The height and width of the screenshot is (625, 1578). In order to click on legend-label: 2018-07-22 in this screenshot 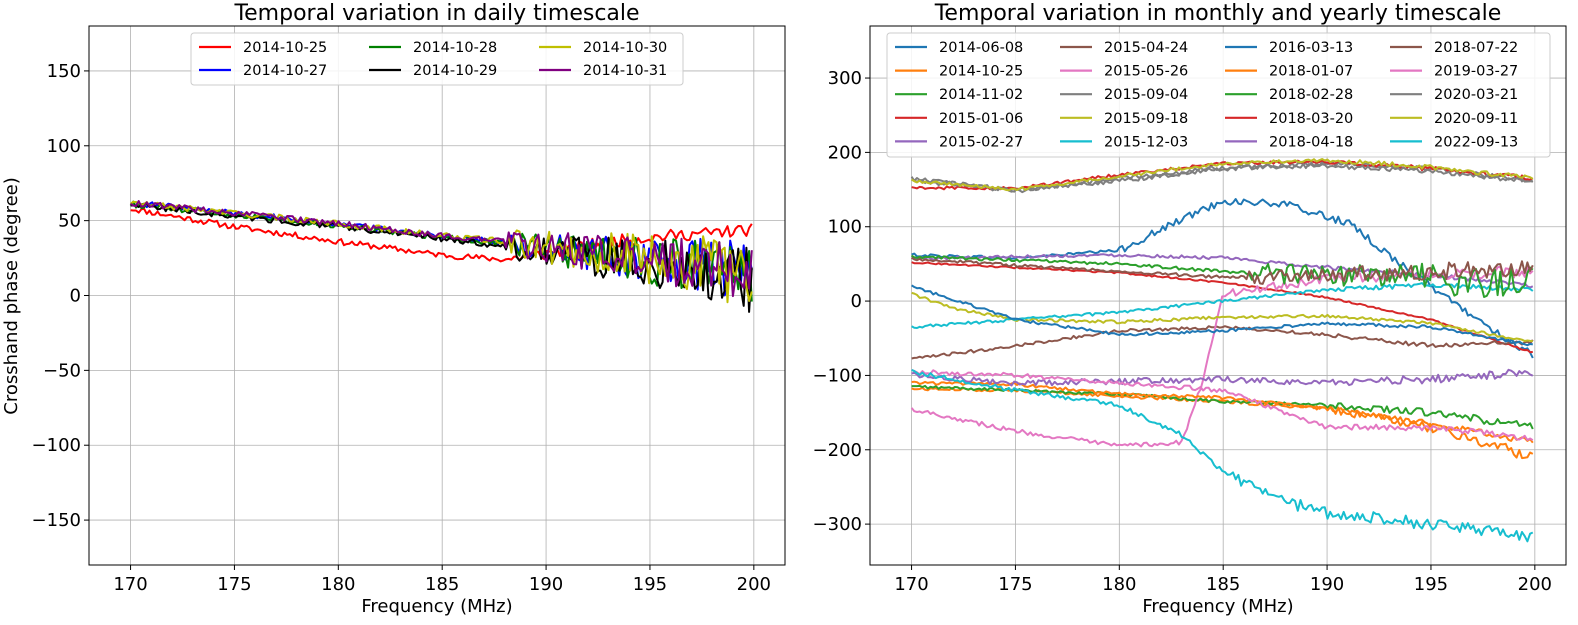, I will do `click(1476, 48)`.